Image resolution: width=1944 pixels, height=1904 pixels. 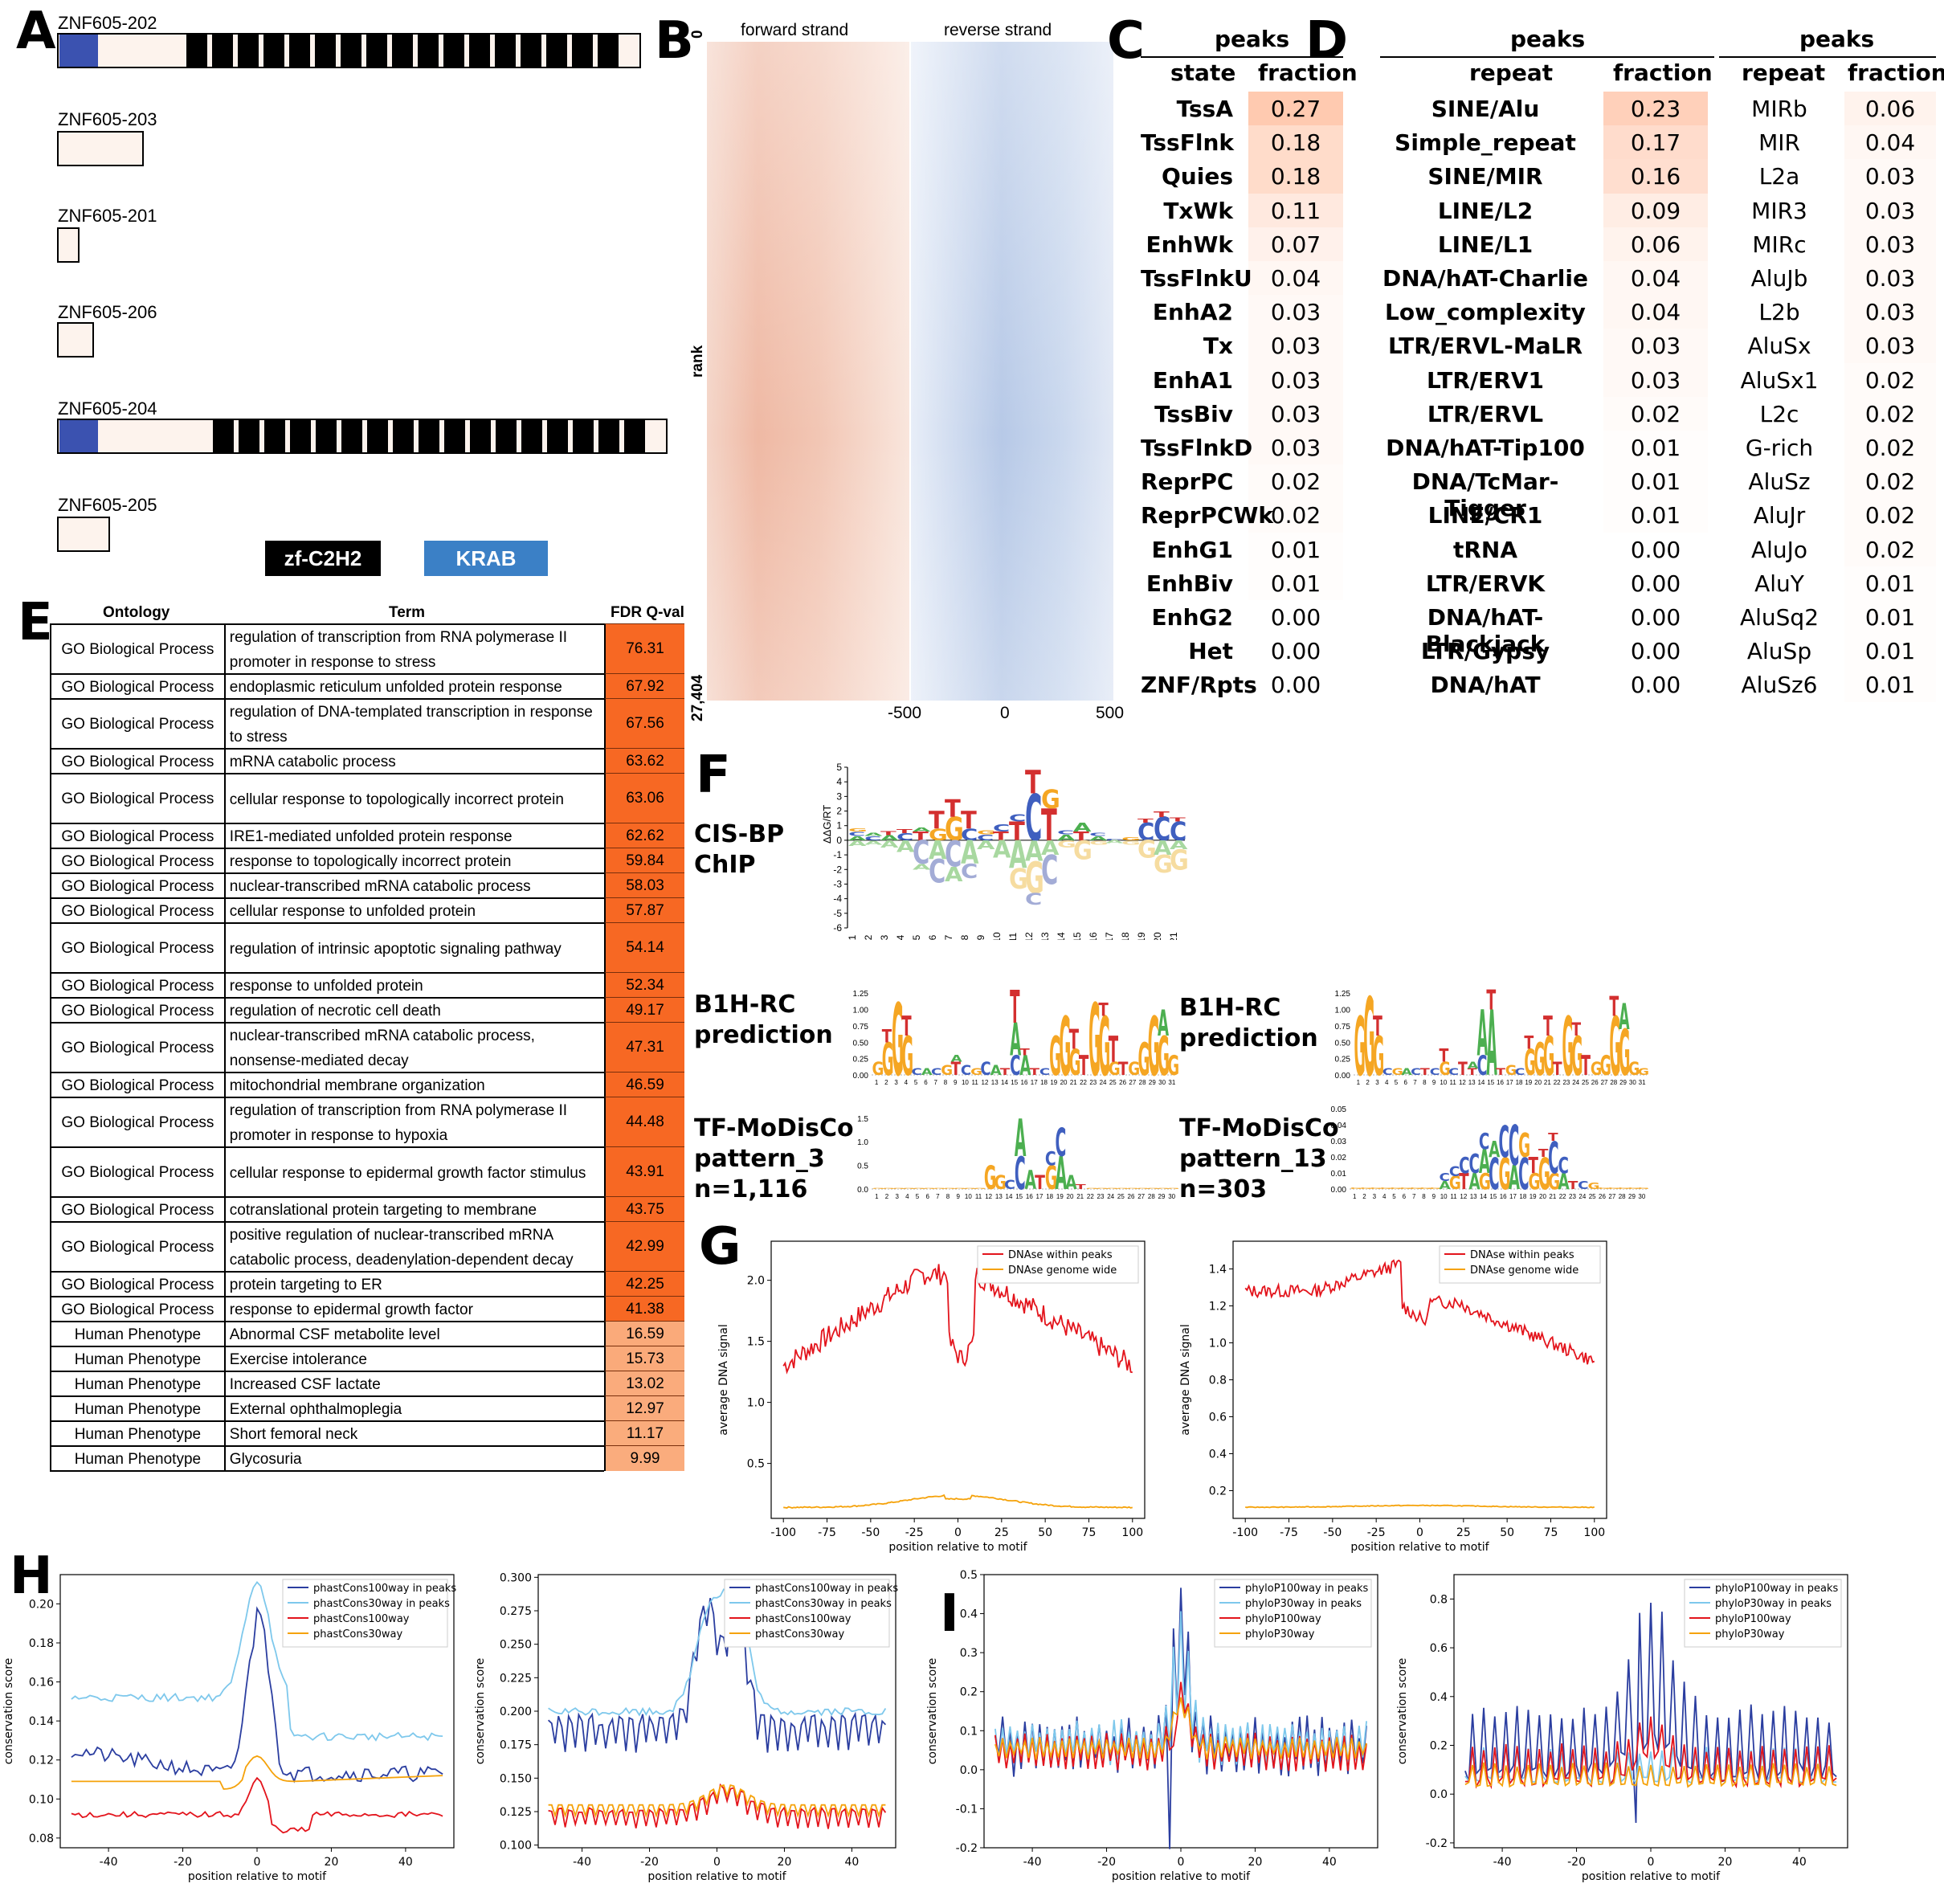 What do you see at coordinates (861, 1011) in the screenshot?
I see `logo-tick: 1.00` at bounding box center [861, 1011].